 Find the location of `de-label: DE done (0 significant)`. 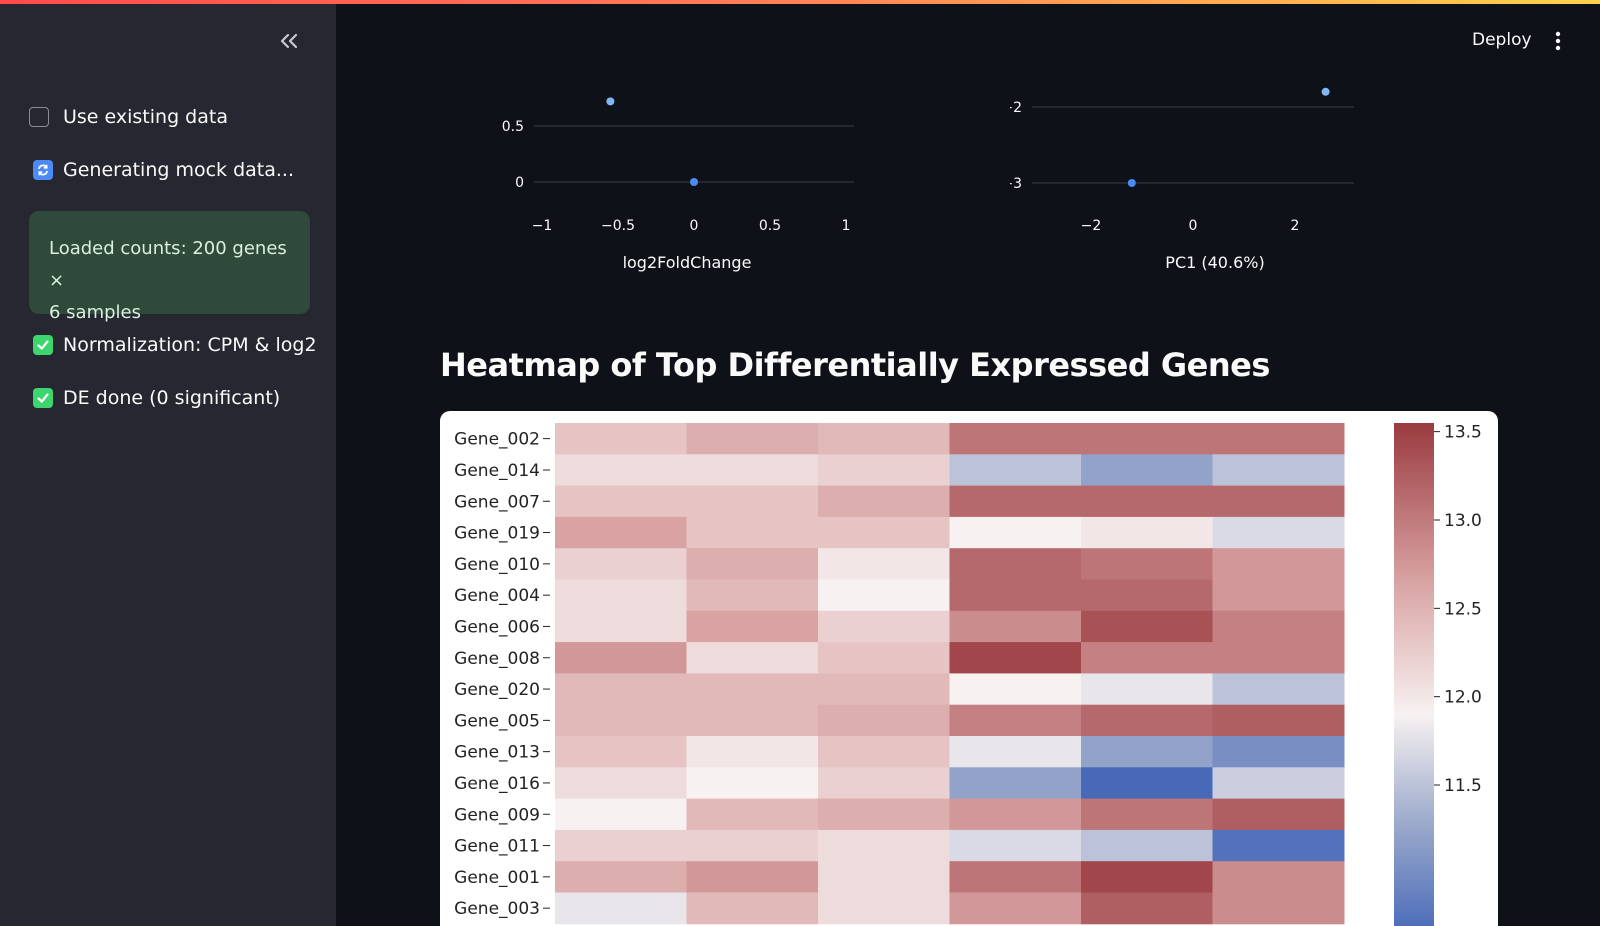

de-label: DE done (0 significant) is located at coordinates (172, 398).